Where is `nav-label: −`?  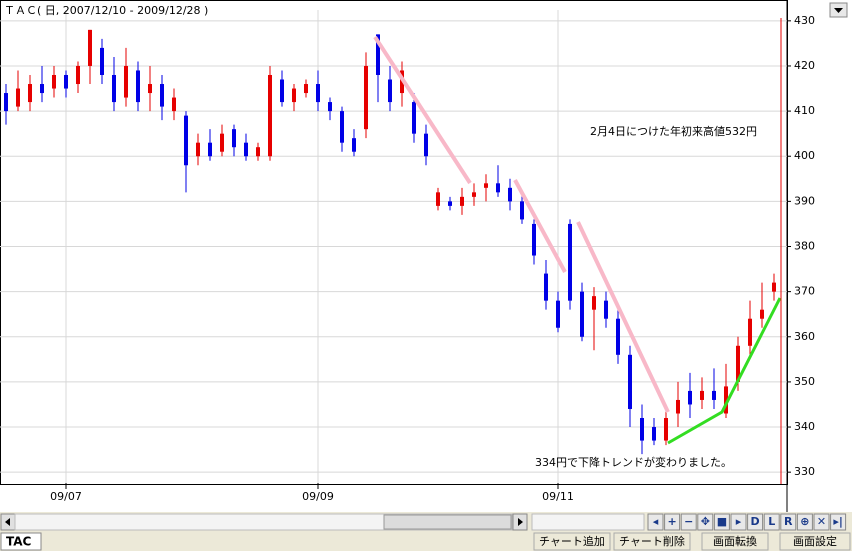
nav-label: − is located at coordinates (688, 521).